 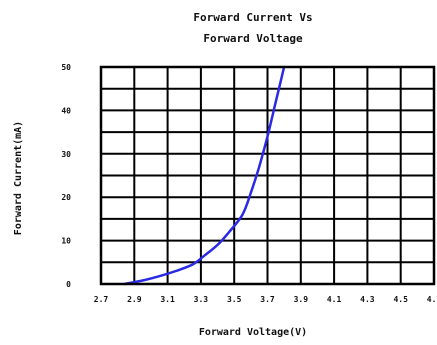 What do you see at coordinates (66, 110) in the screenshot?
I see `y-tick-label: 40` at bounding box center [66, 110].